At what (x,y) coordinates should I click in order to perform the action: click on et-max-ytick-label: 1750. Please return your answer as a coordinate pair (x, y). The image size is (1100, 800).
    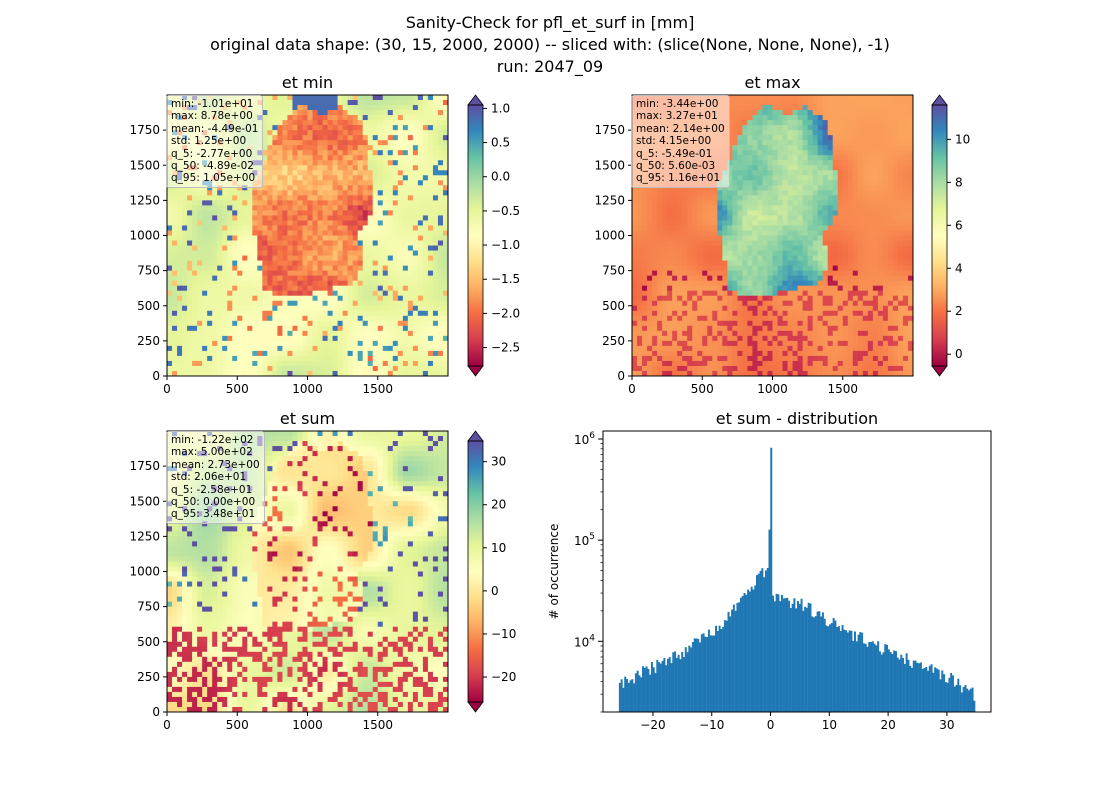
    Looking at the image, I should click on (609, 130).